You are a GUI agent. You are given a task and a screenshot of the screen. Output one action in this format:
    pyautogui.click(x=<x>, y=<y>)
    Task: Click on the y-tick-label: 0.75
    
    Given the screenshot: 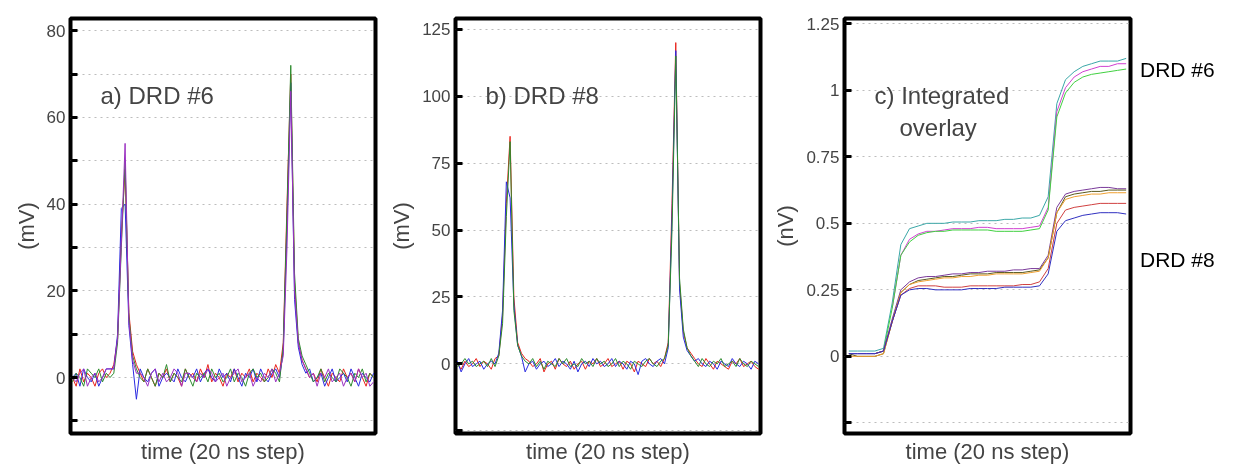 What is the action you would take?
    pyautogui.click(x=823, y=157)
    